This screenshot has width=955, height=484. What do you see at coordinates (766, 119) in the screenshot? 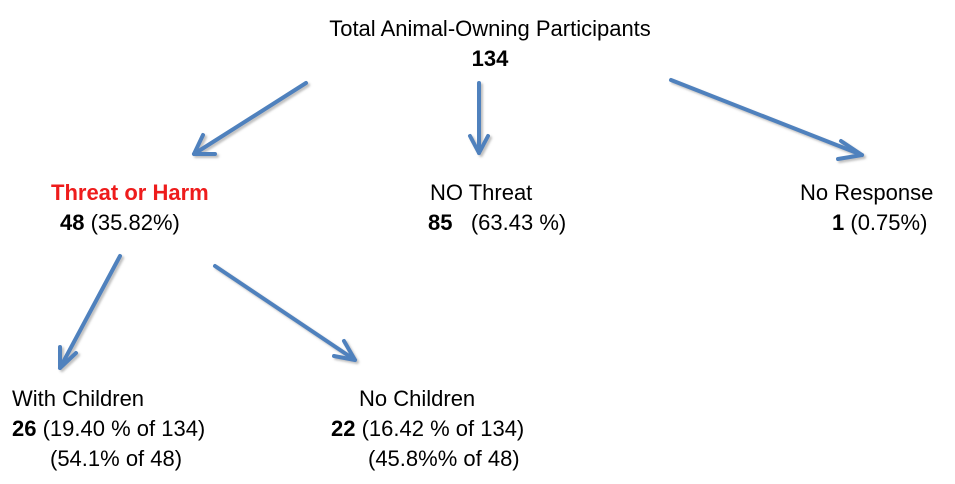
I see `arrow-to-no-response` at bounding box center [766, 119].